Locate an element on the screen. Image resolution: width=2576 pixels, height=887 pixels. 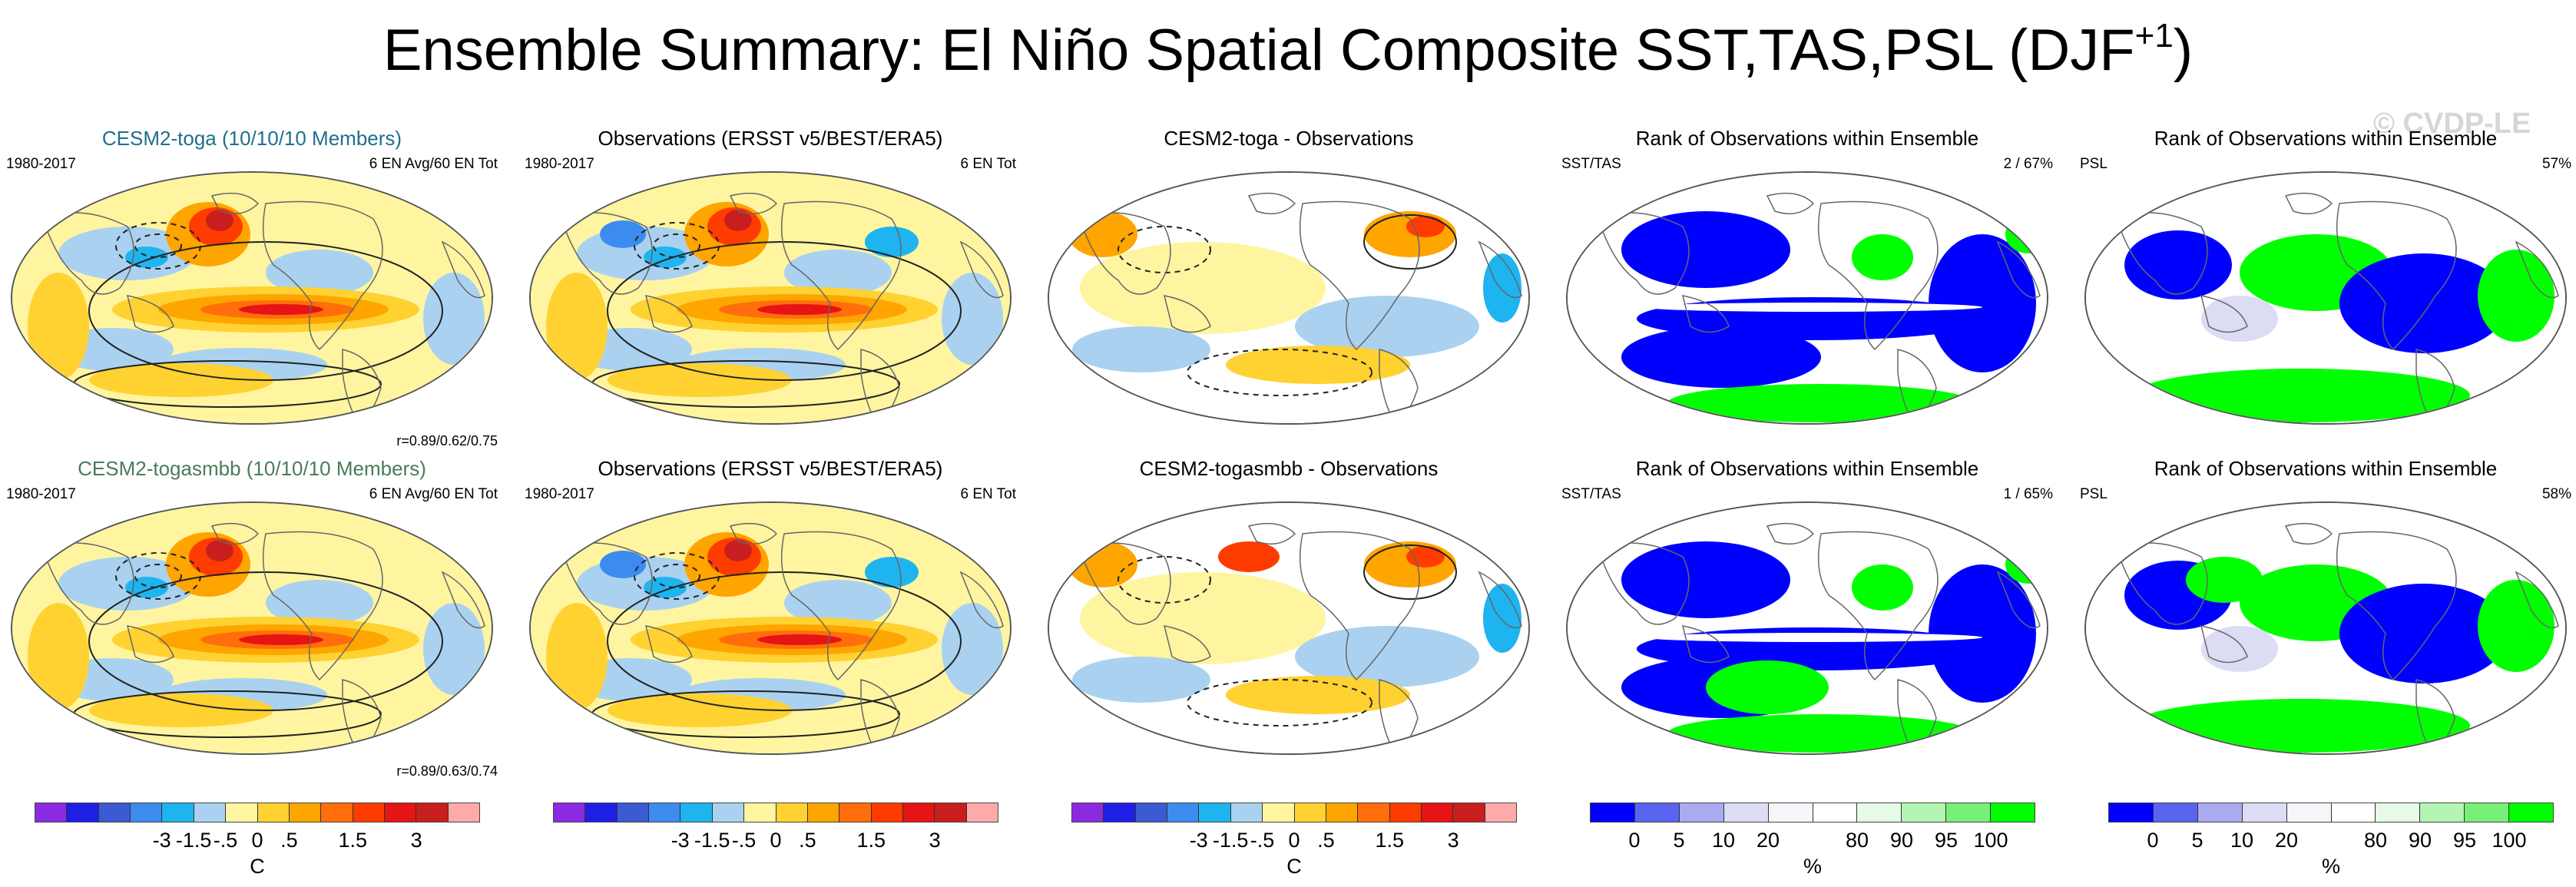
colorbar-ticks: -3 -1.5 -.5 0 .5 1.5 3 is located at coordinates (775, 840).